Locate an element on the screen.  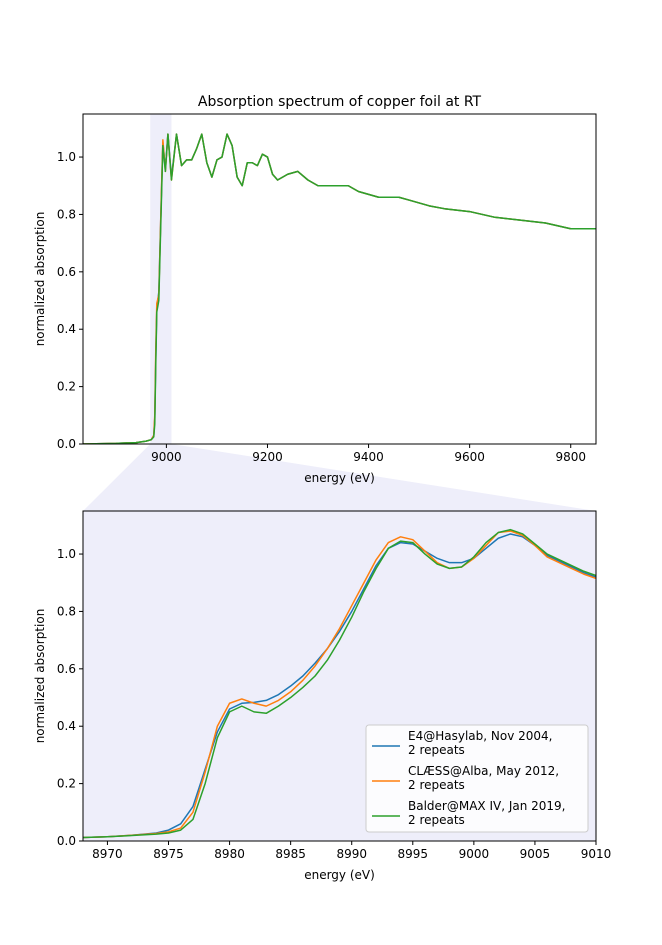
zoom-connector is located at coordinates (339, 477).